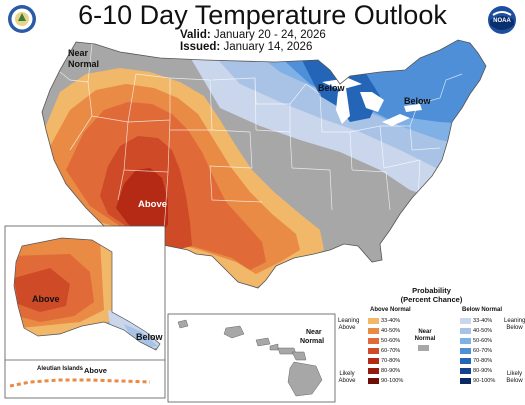 This screenshot has width=525, height=405. Describe the element at coordinates (391, 371) in the screenshot. I see `legend-above-range-label: 80-90%` at that location.